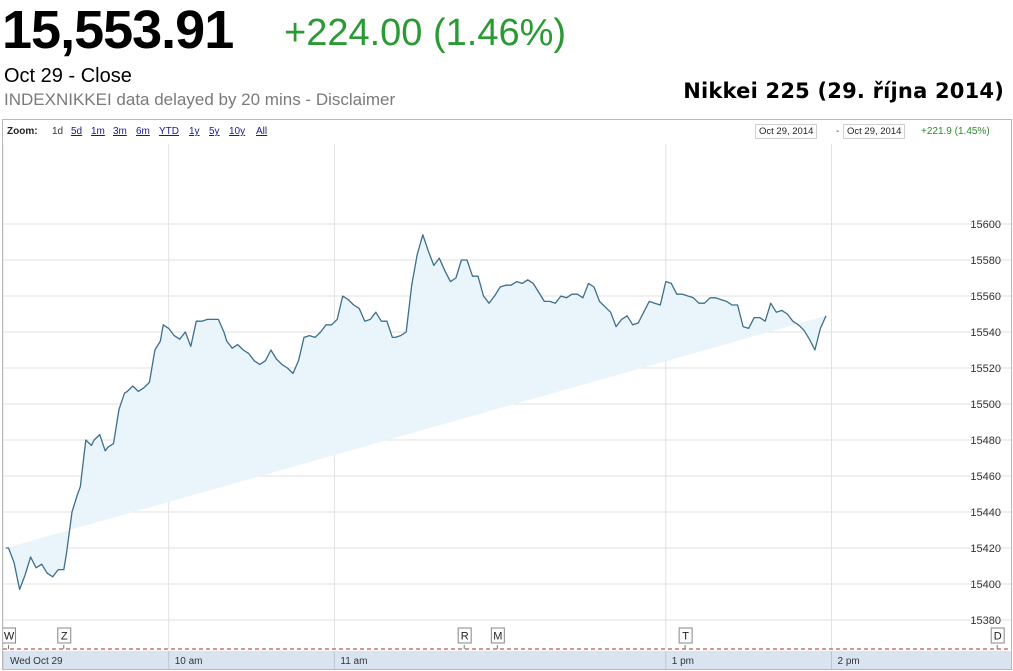  I want to click on close-label: Oct 29 - Close, so click(68, 76).